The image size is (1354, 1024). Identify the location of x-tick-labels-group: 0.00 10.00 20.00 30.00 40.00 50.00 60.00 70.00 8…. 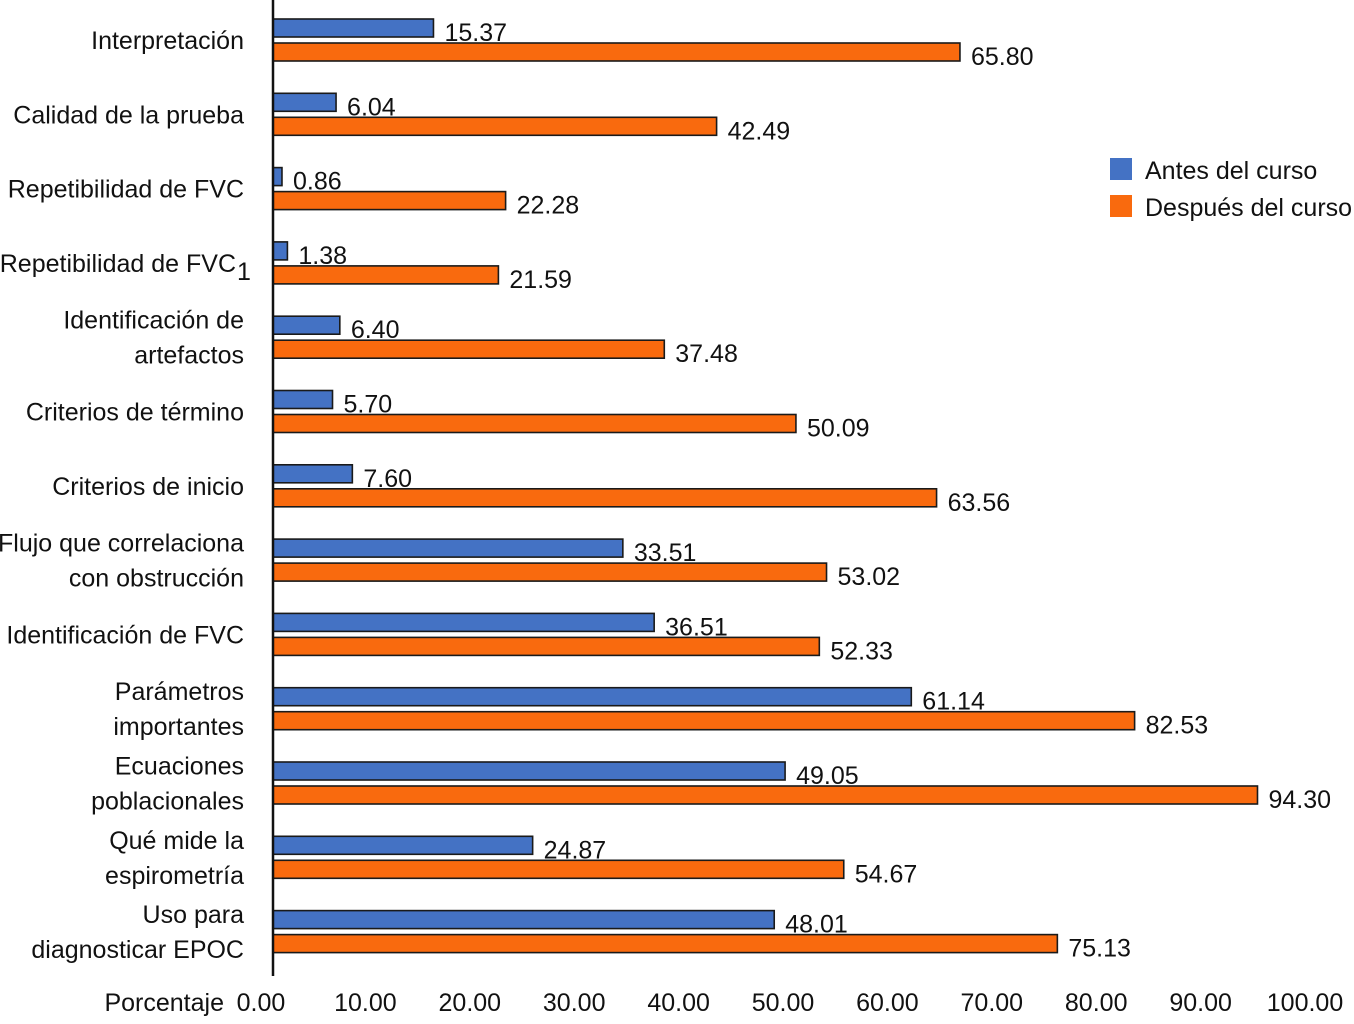
(790, 1003).